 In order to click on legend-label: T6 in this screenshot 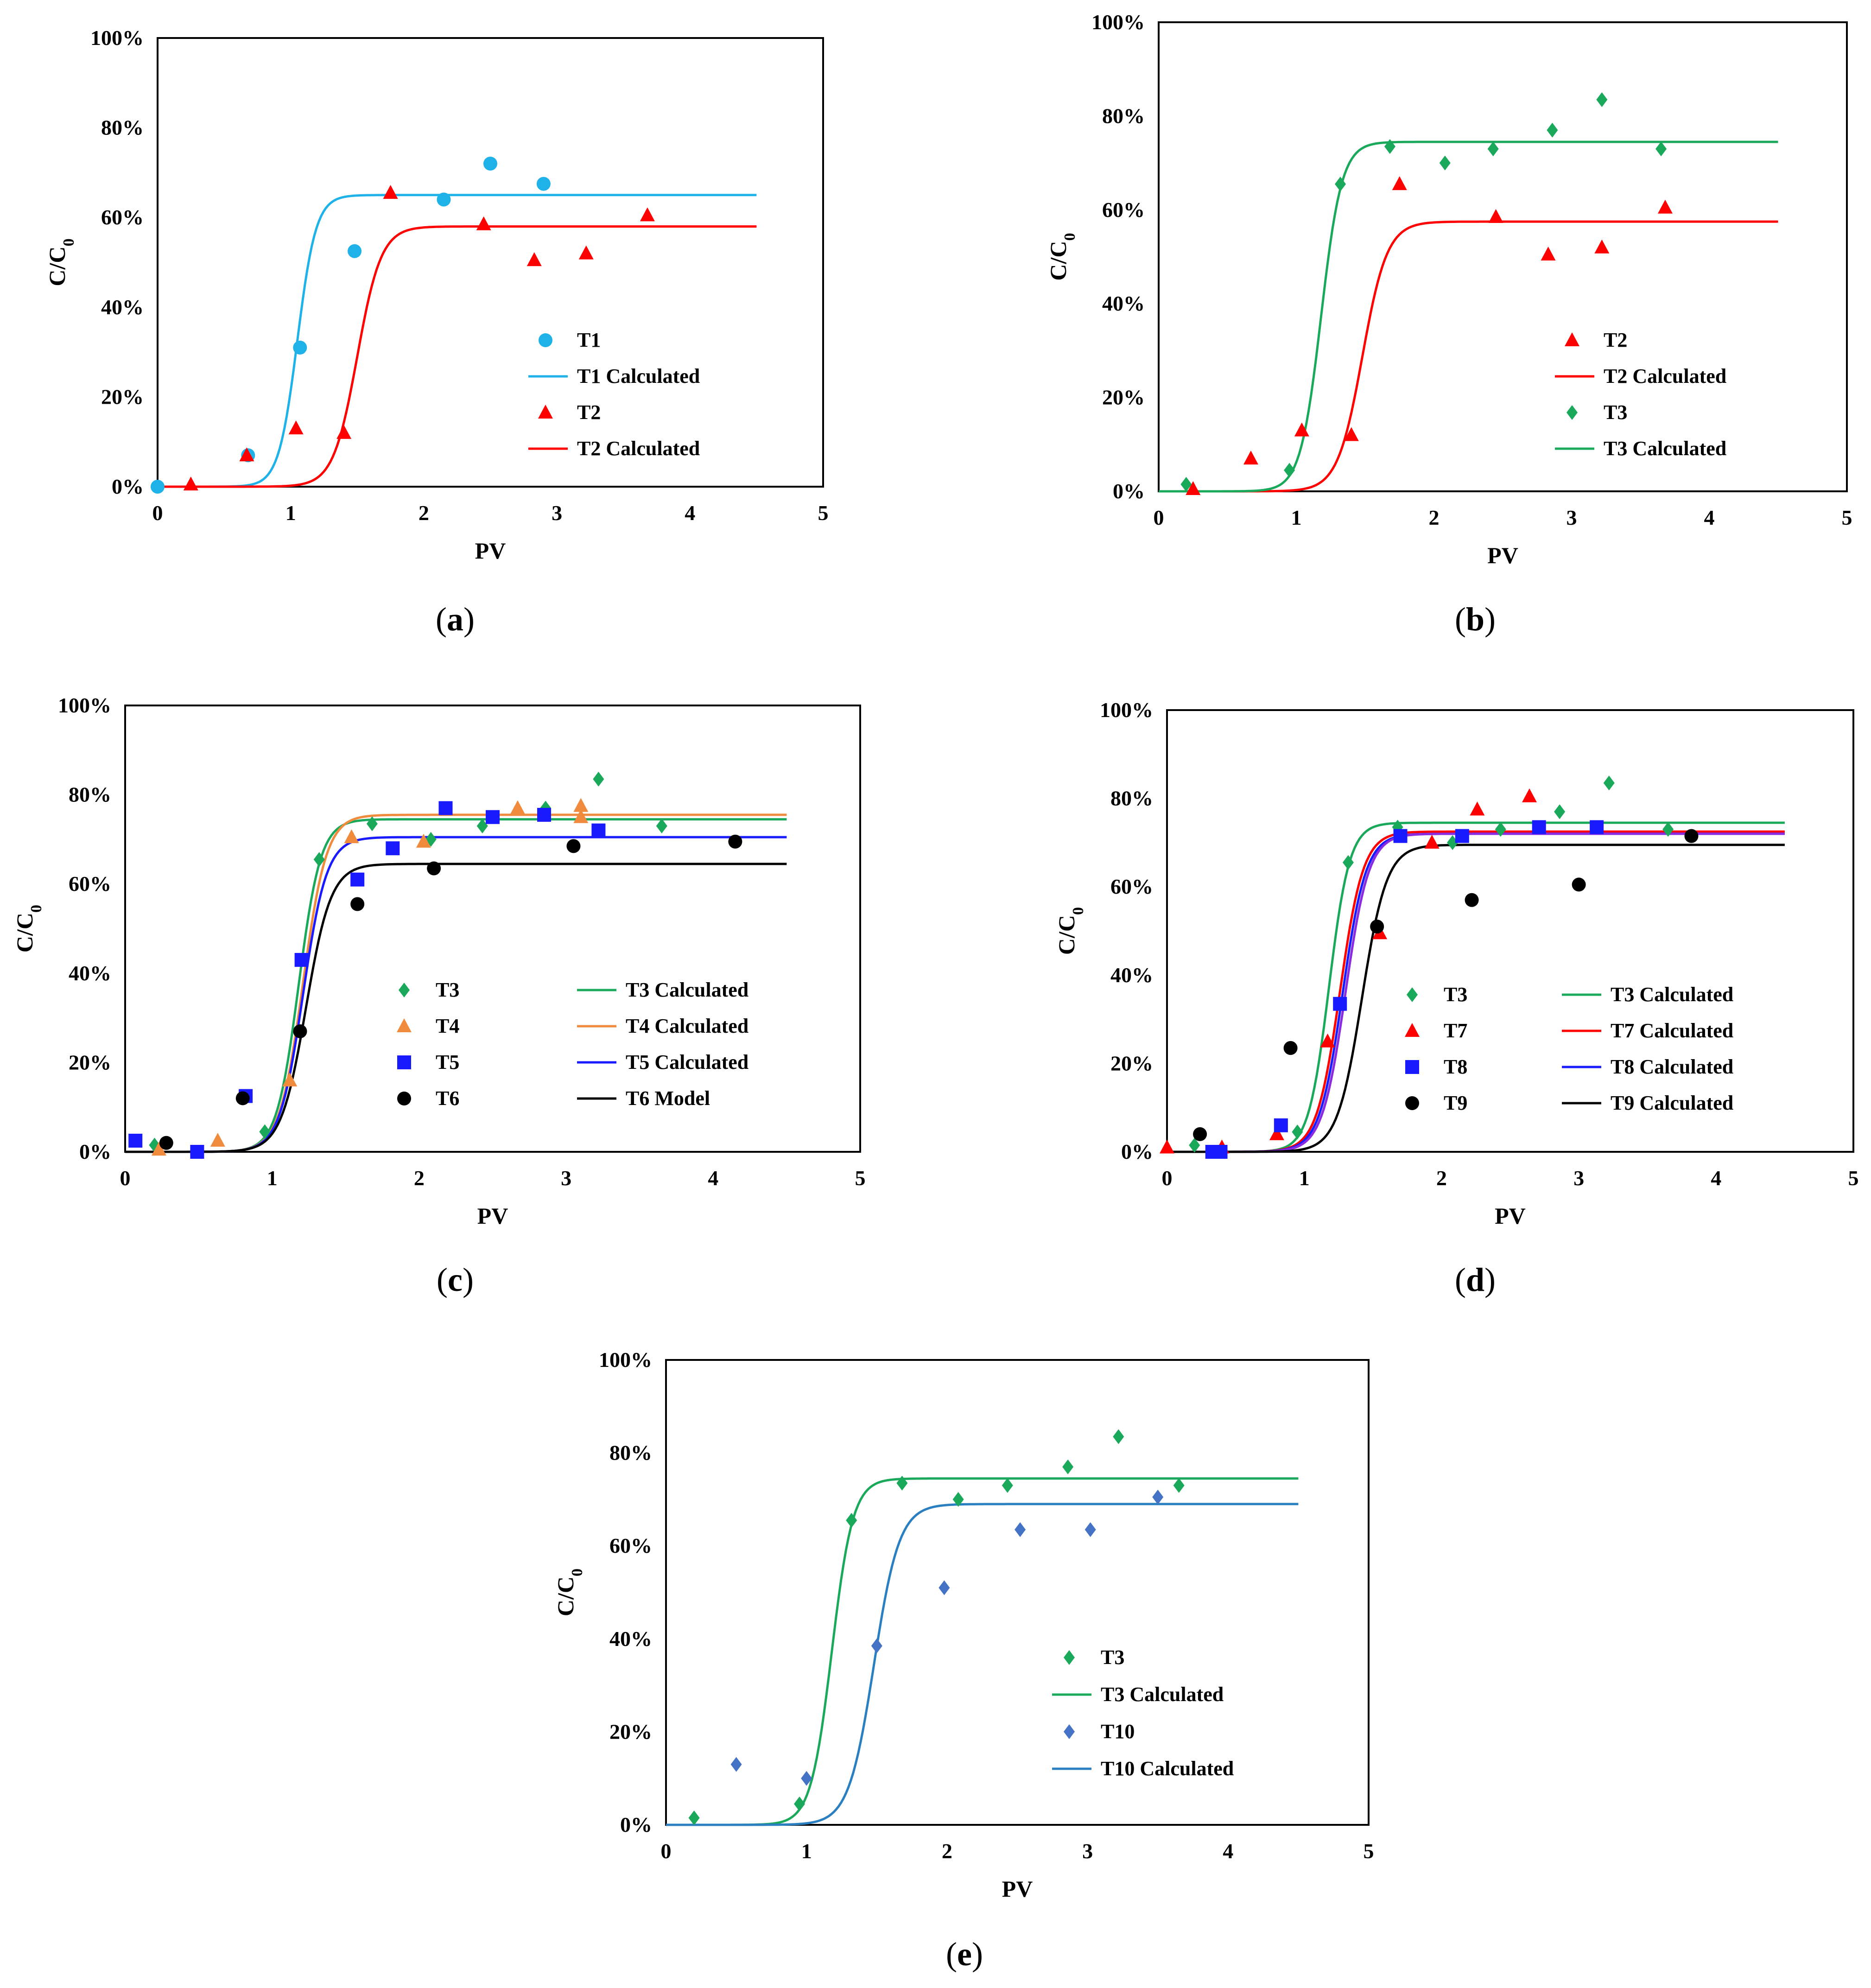, I will do `click(447, 1098)`.